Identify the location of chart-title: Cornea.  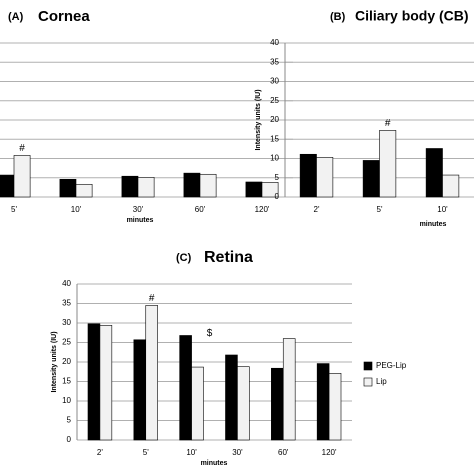
(64, 16).